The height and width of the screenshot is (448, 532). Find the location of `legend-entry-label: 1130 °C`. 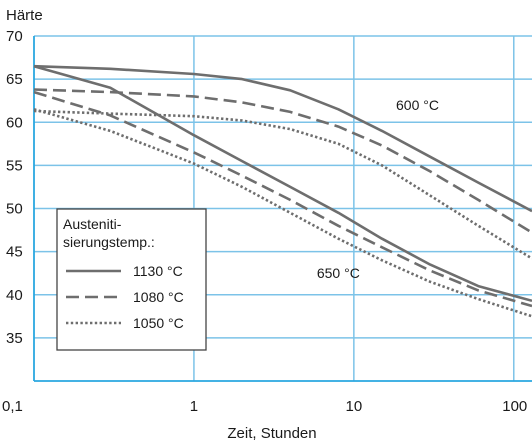

legend-entry-label: 1130 °C is located at coordinates (158, 271).